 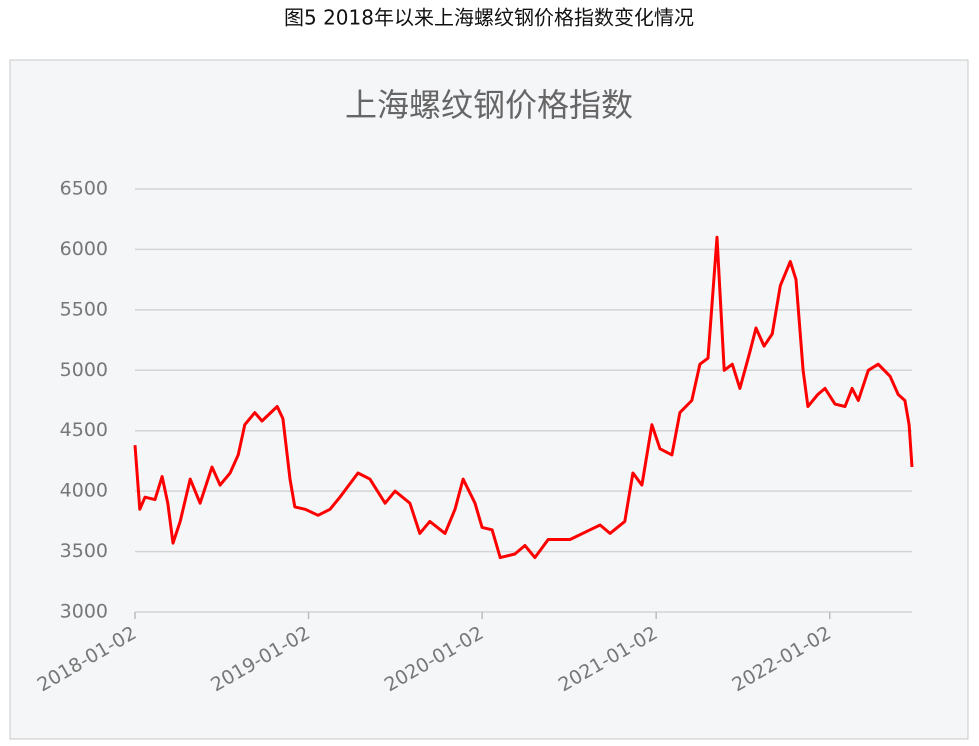 I want to click on y-tick-label: 6000, so click(x=84, y=249).